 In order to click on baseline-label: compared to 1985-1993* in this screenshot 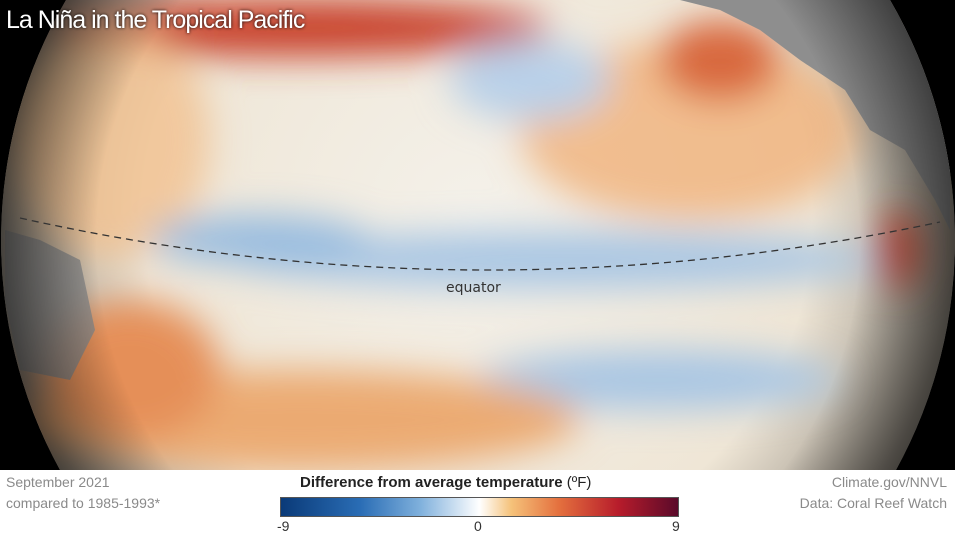, I will do `click(83, 503)`.